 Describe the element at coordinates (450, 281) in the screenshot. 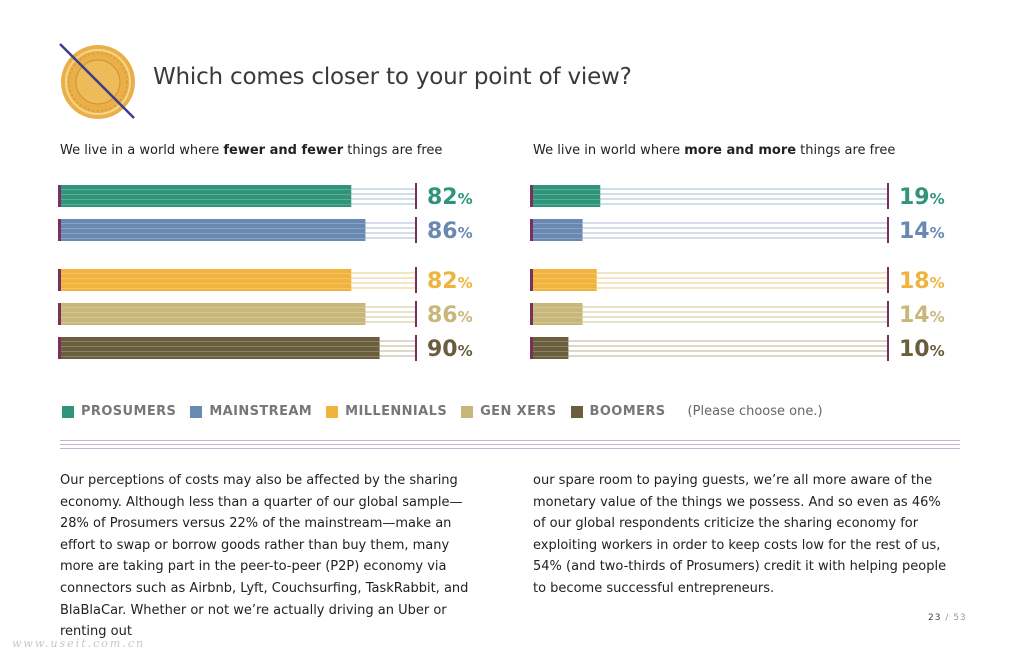

I see `value-label-left-millennials: 82%` at that location.